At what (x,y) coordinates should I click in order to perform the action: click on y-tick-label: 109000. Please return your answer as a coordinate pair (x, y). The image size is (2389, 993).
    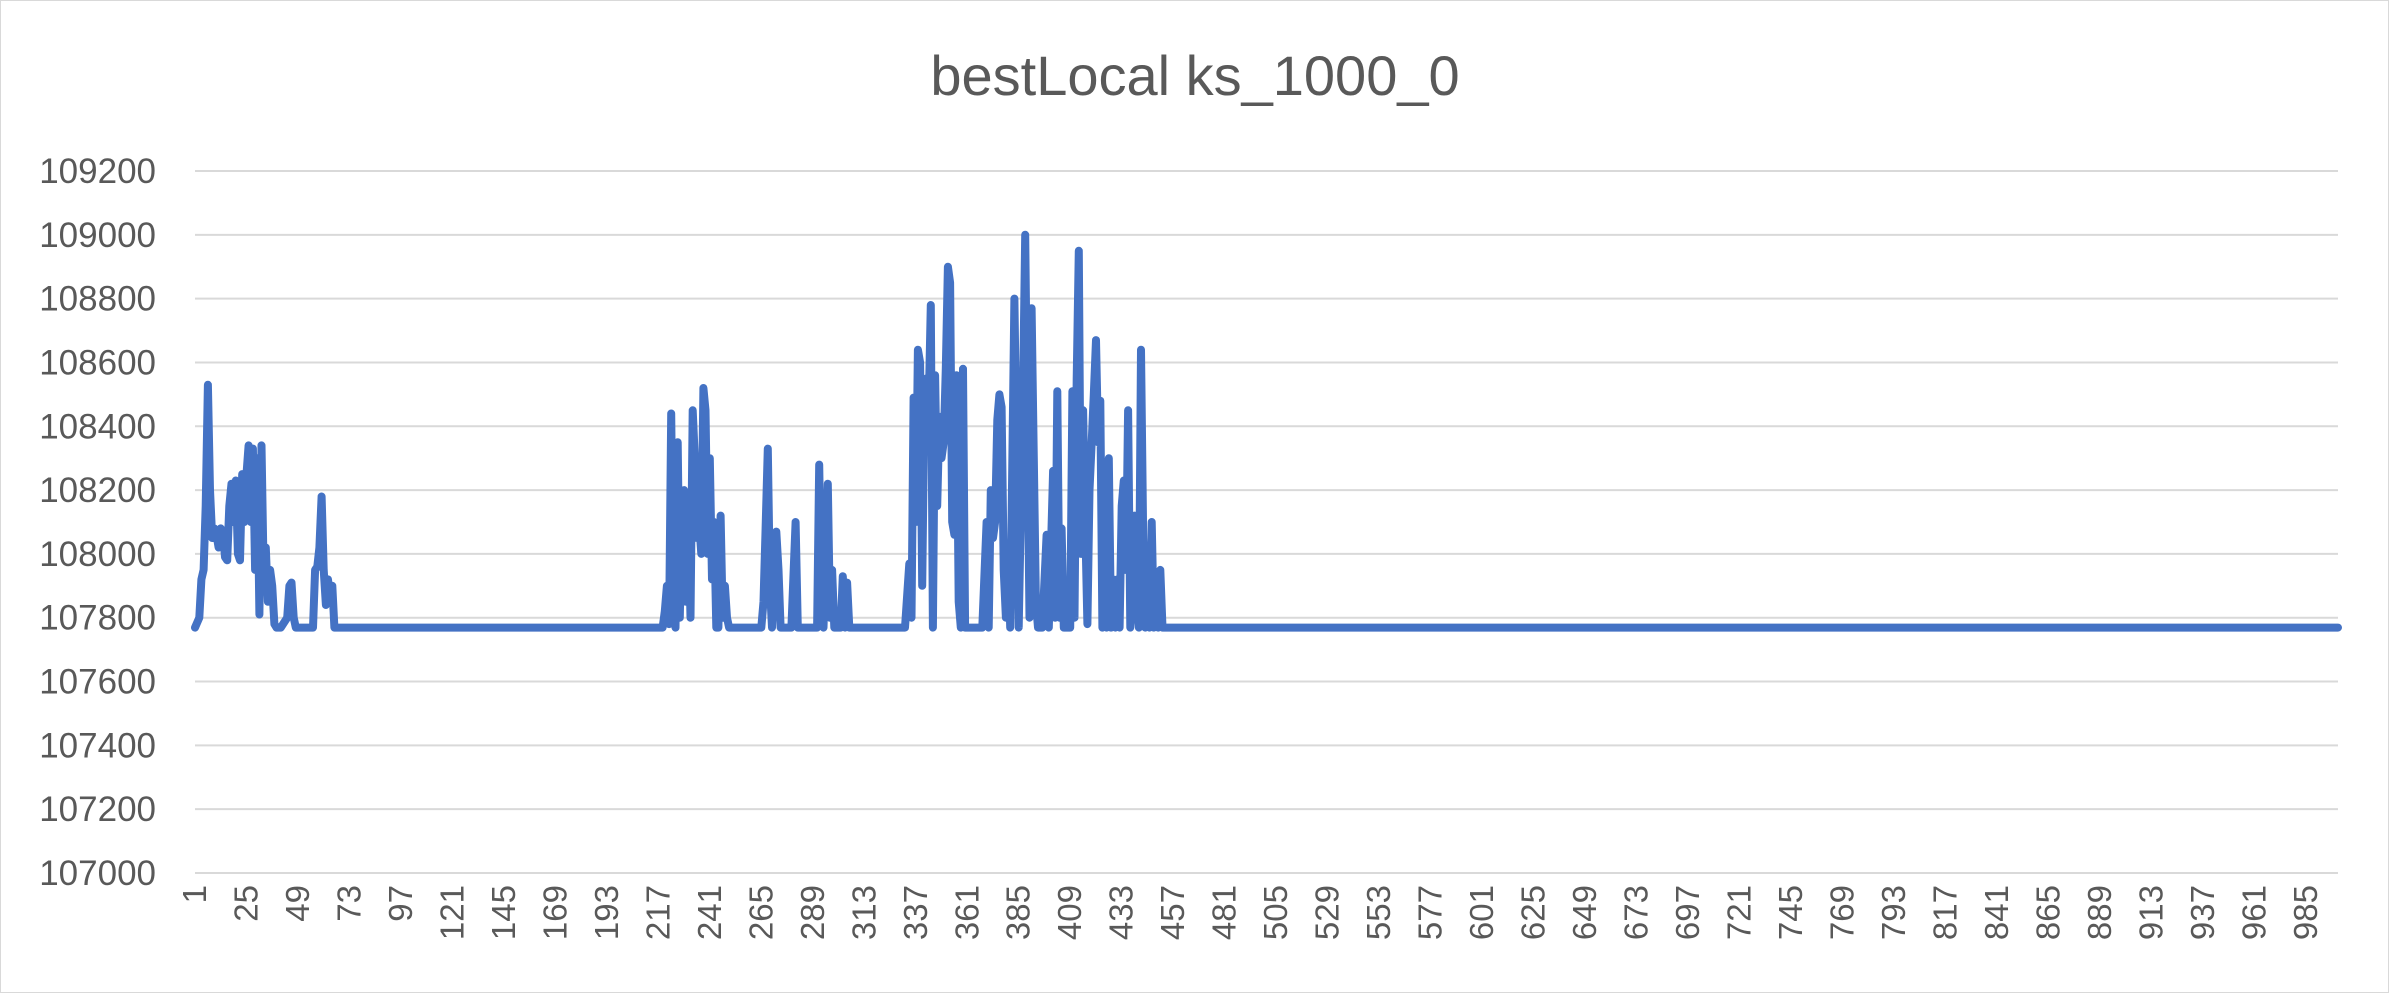
    Looking at the image, I should click on (97, 235).